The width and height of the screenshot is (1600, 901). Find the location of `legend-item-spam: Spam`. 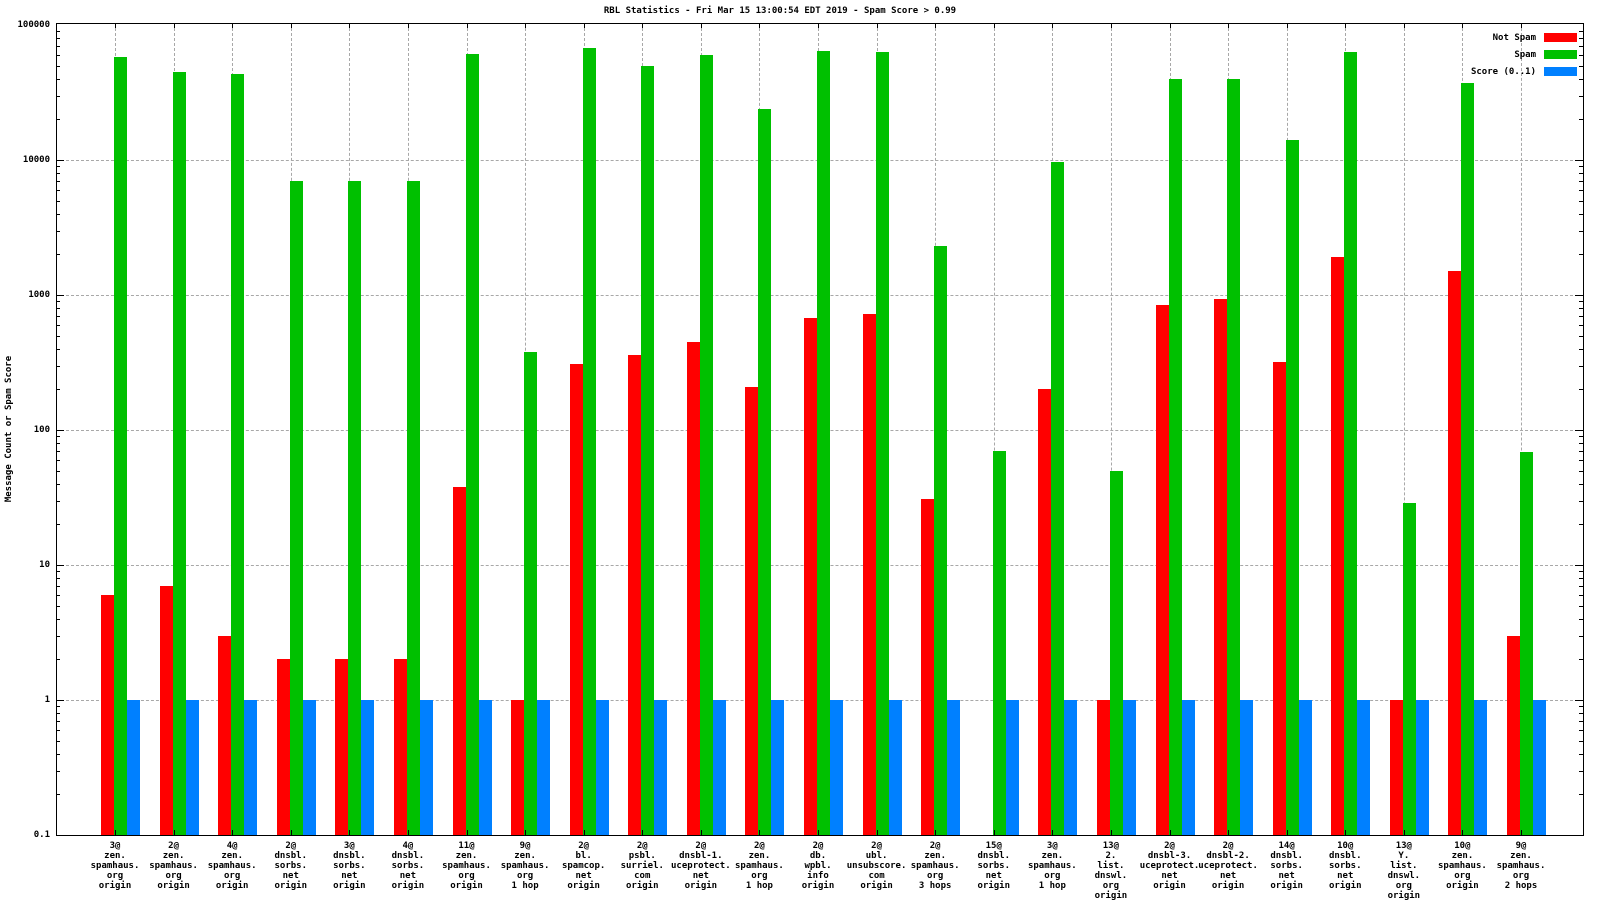

legend-item-spam: Spam is located at coordinates (1524, 54).